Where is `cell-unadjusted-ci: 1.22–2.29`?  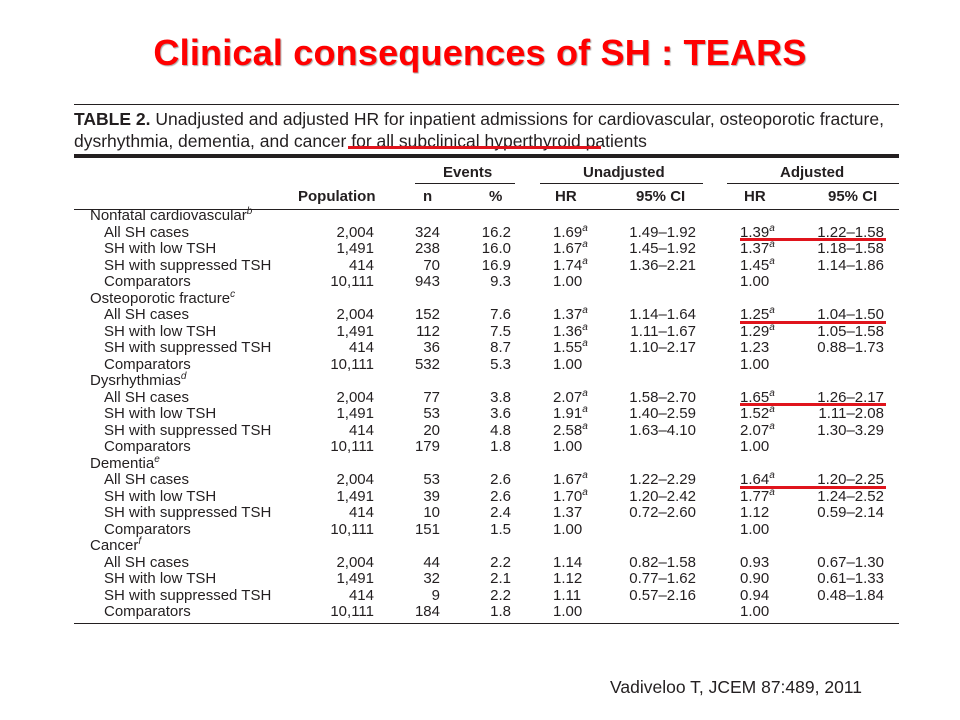 cell-unadjusted-ci: 1.22–2.29 is located at coordinates (662, 480).